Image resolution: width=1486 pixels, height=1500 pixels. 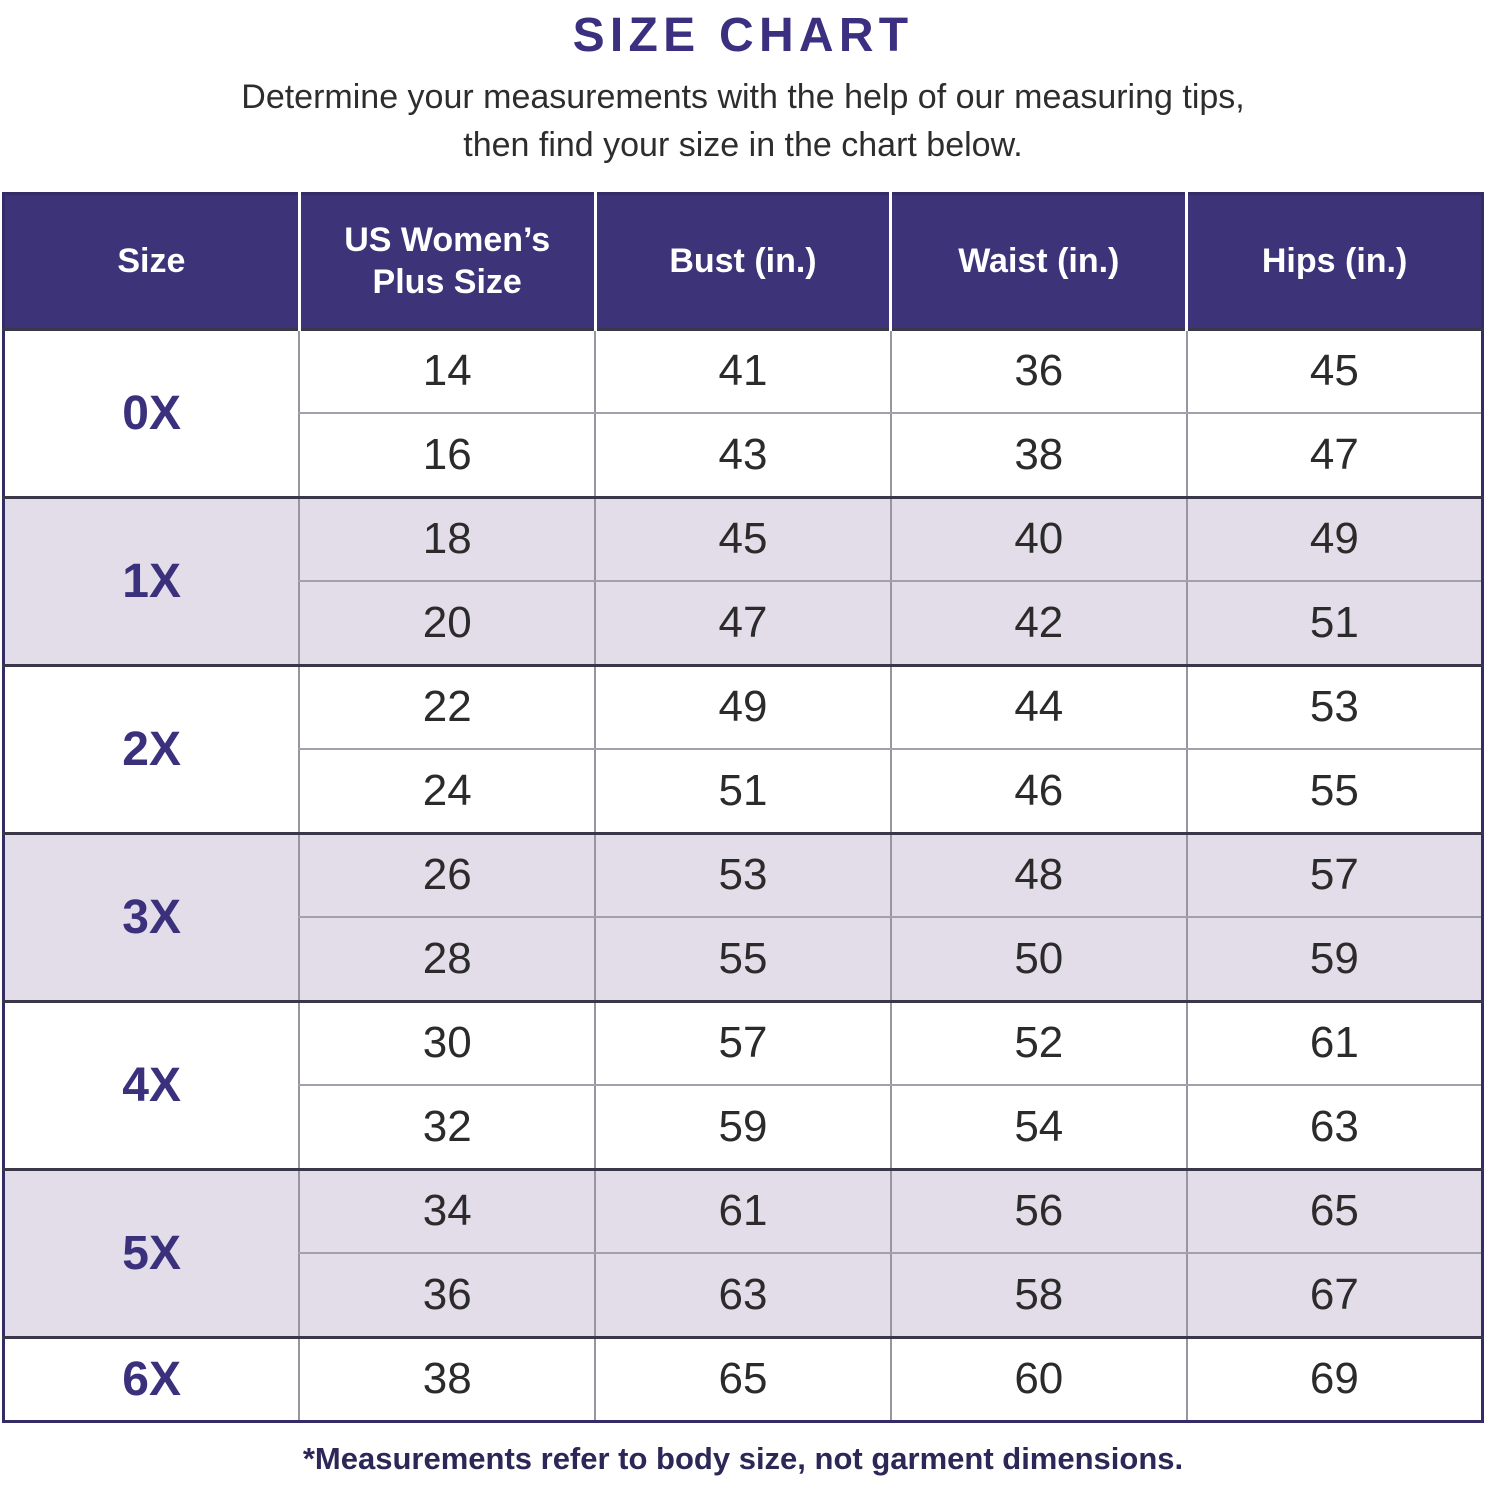 I want to click on measurement-cell: 69, so click(x=1334, y=1378).